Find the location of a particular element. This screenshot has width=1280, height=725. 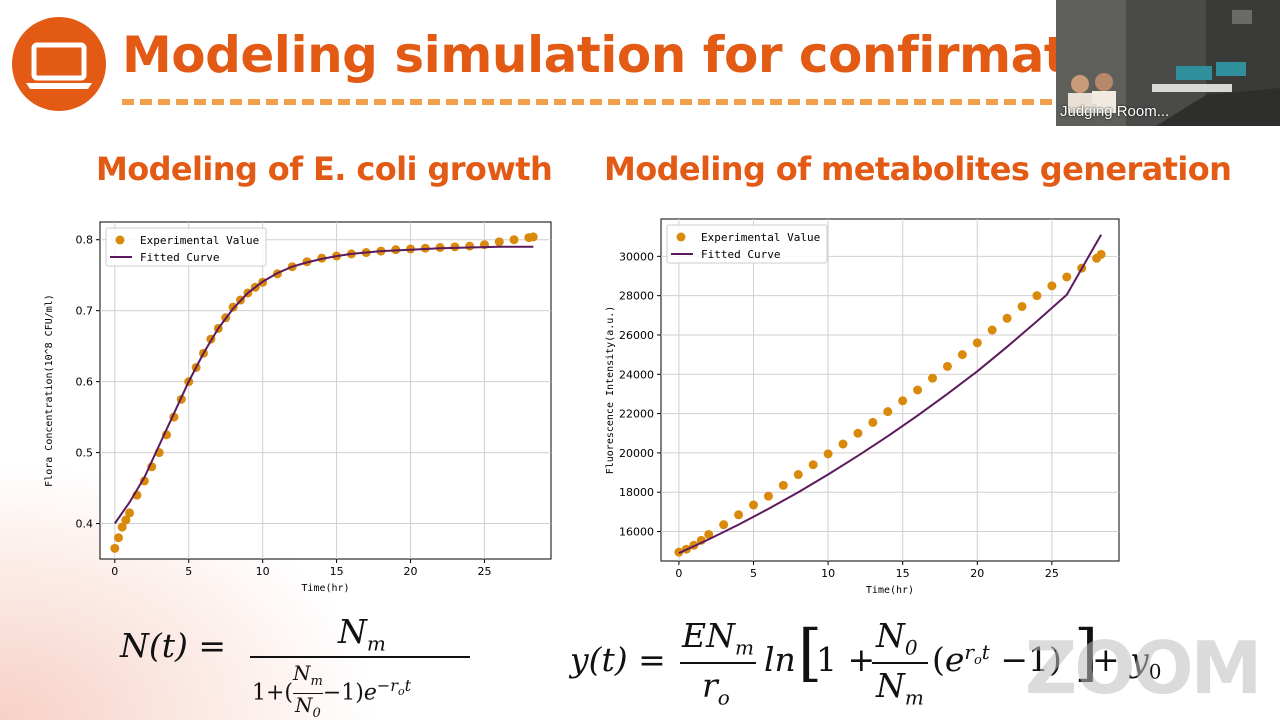

y-tick-label: 24000 is located at coordinates (636, 374).